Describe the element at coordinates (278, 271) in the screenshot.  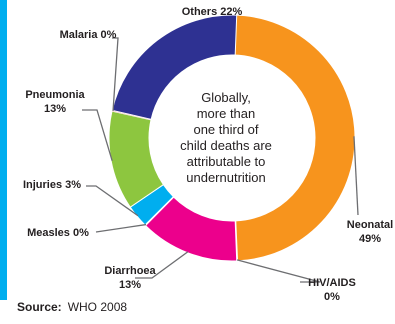
I see `leader-line-hiv-aids` at that location.